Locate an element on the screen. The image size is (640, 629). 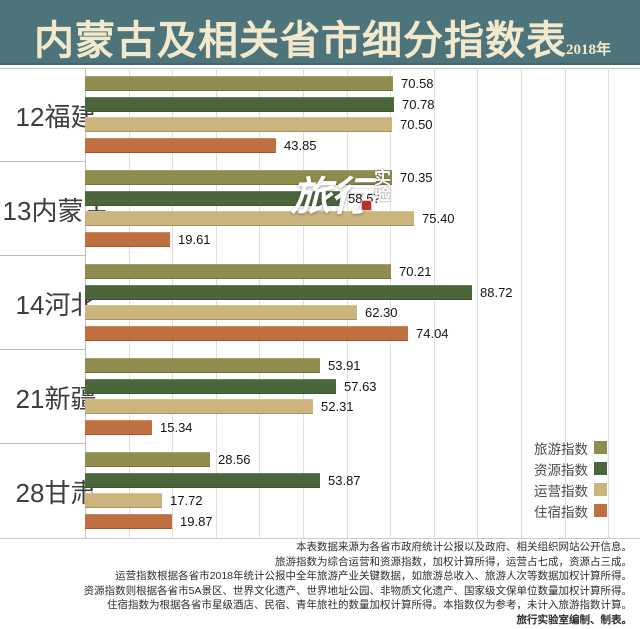
value-axis-line is located at coordinates (85, 303).